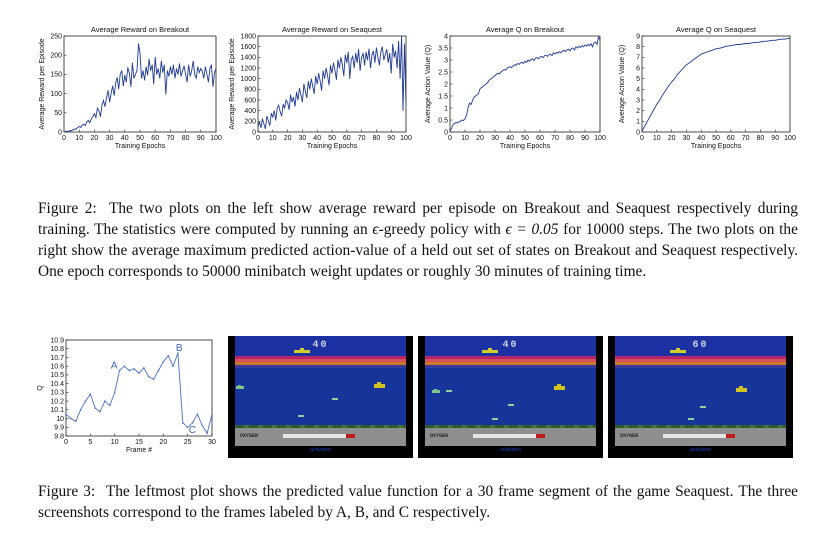 The image size is (828, 539). I want to click on seaquest-screen-c: 60 OXYGEN activision, so click(700, 397).